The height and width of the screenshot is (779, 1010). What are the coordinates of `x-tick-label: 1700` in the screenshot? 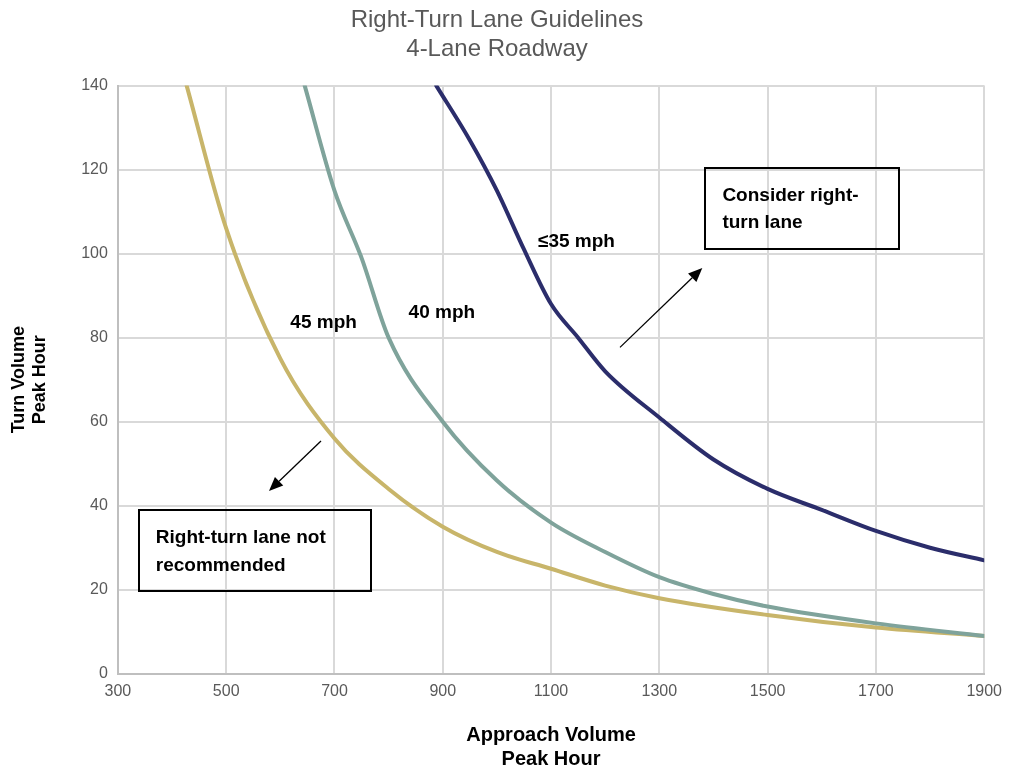 It's located at (876, 690).